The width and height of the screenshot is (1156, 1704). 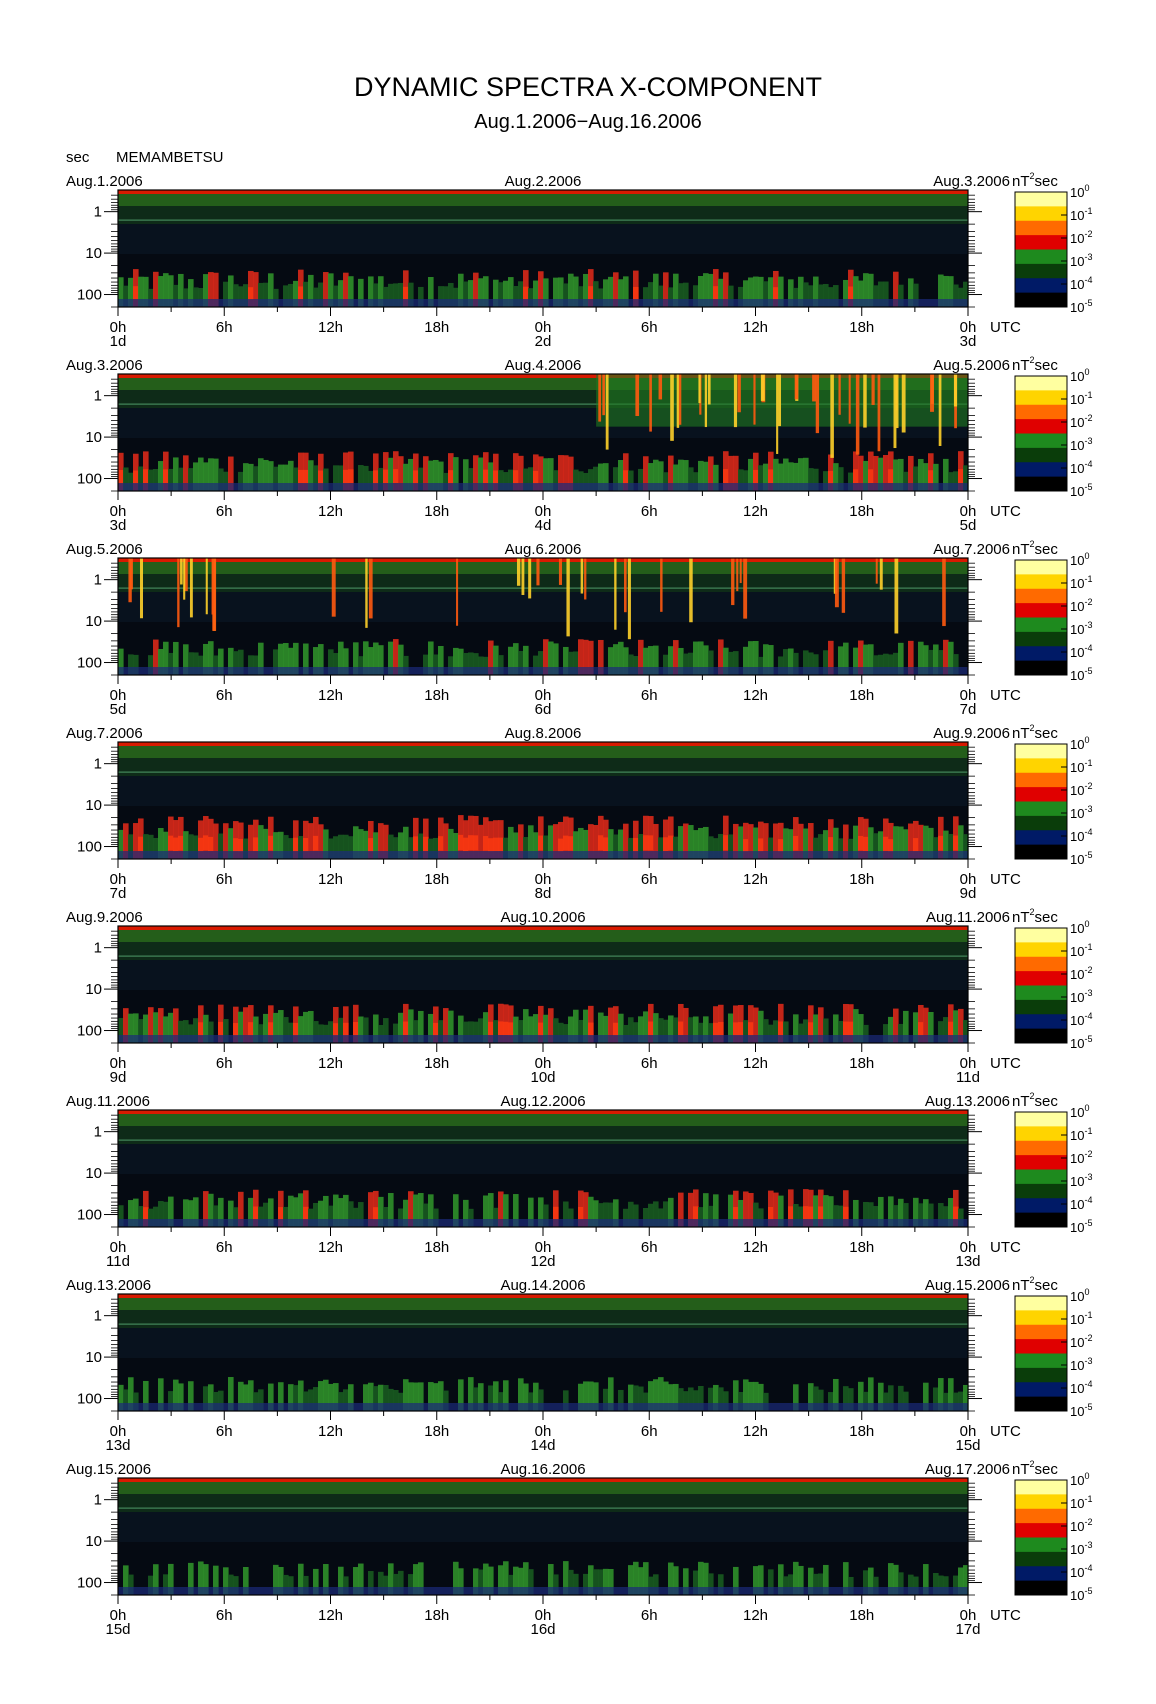 I want to click on colorbar-tick-label: 10⁻³, so click(x=1081, y=1548).